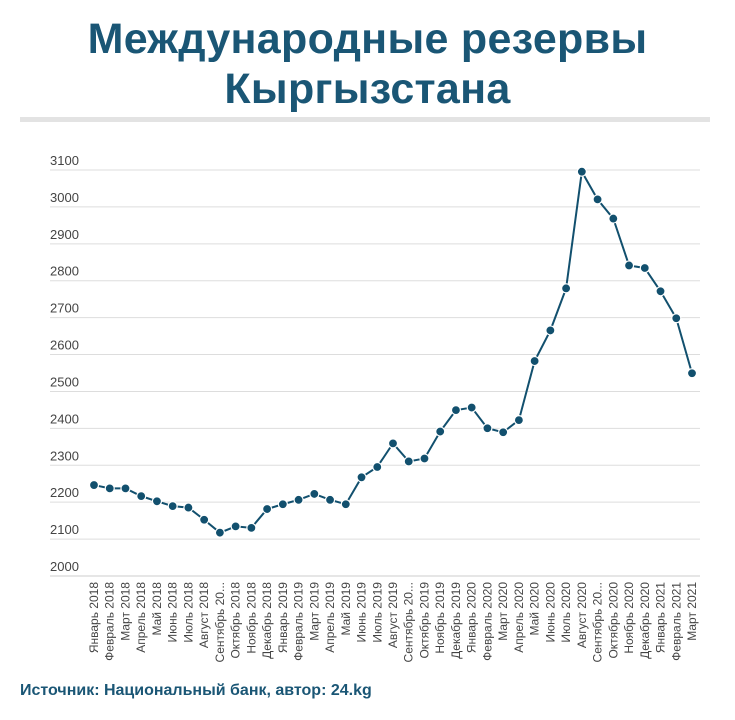 The image size is (735, 720). Describe the element at coordinates (367, 64) in the screenshot. I see `chart-title: Международные резервы Кыргызстана` at that location.